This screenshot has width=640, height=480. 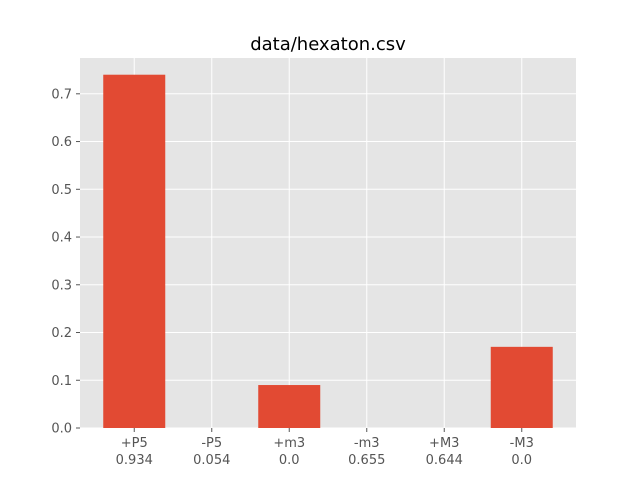 I want to click on x-tick-label: -M3, so click(x=522, y=443).